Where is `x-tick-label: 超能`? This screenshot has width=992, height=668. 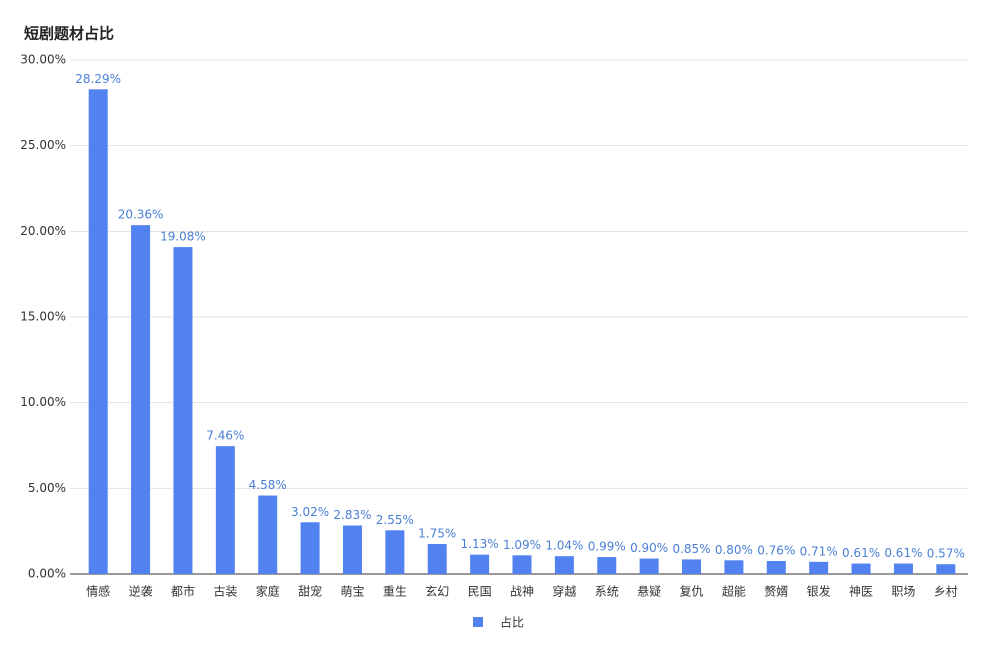
x-tick-label: 超能 is located at coordinates (734, 591).